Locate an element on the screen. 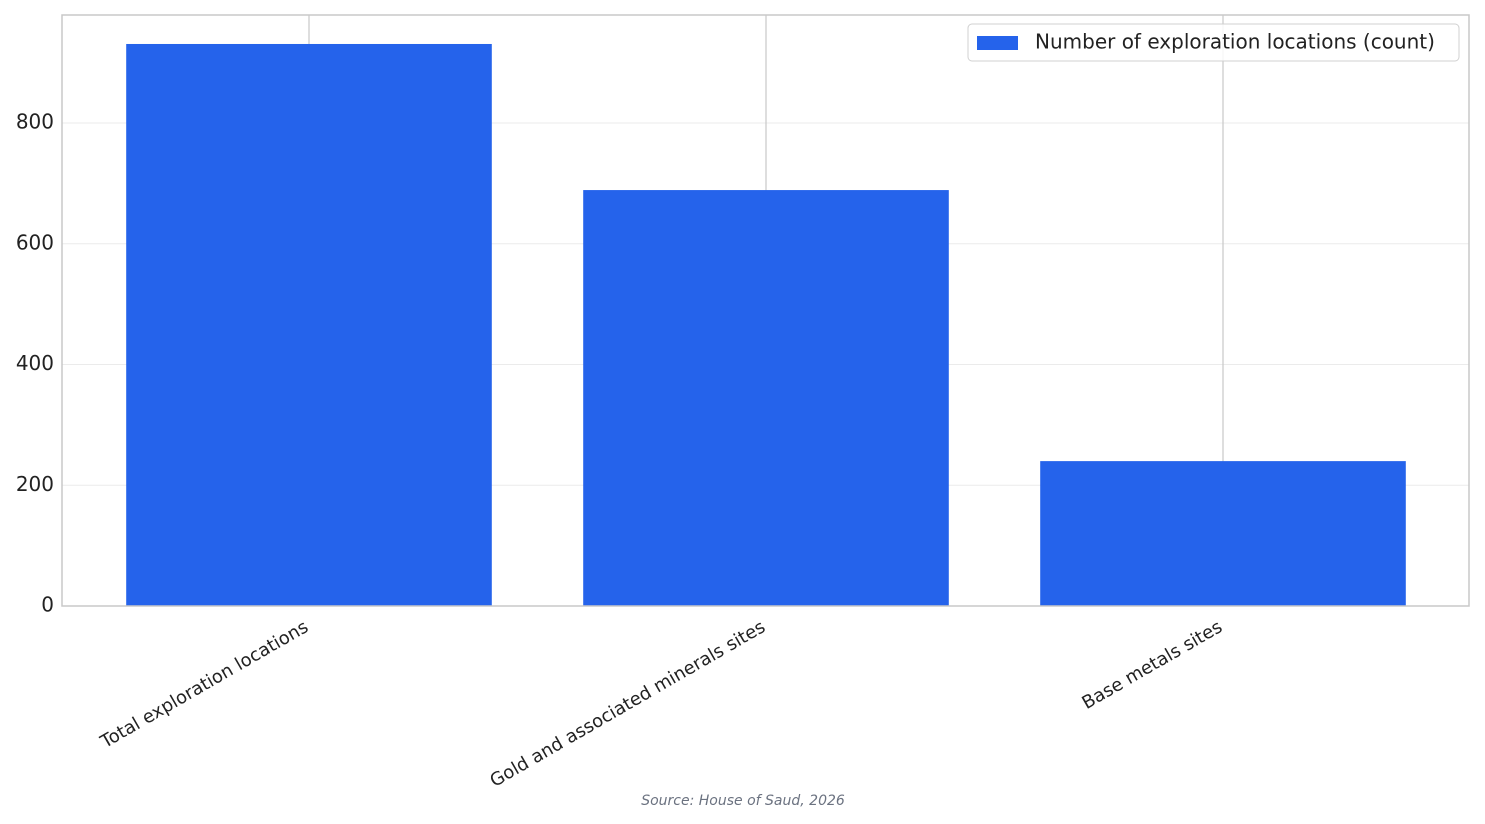  y-tick-label: 0 is located at coordinates (47, 605).